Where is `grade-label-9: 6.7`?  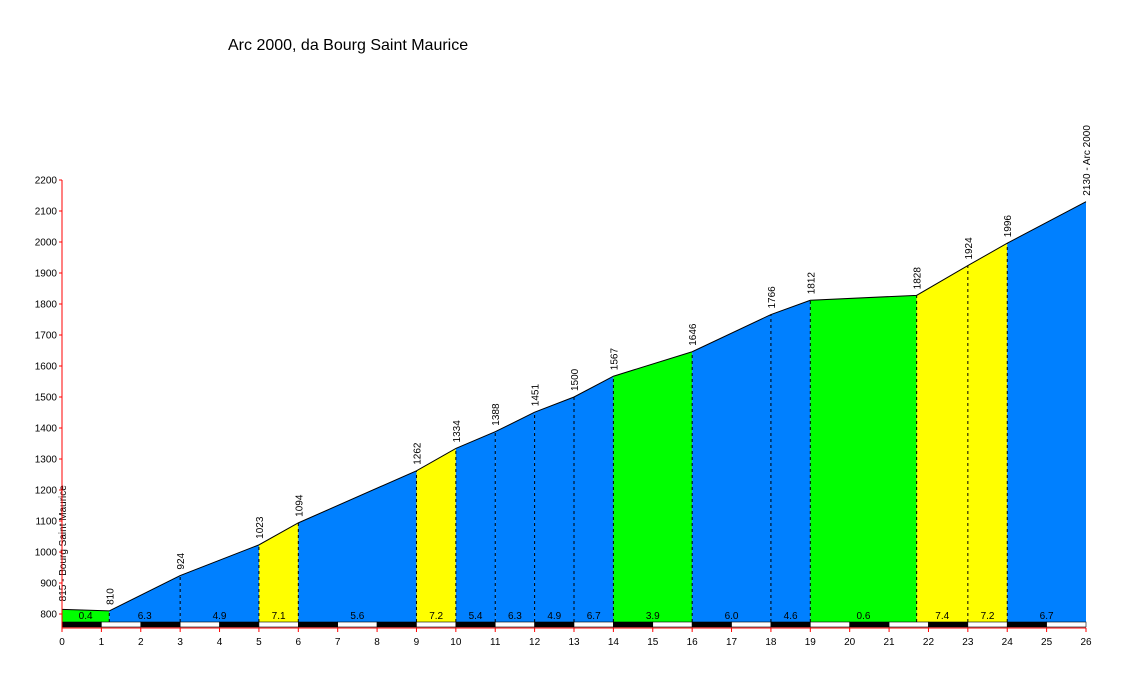
grade-label-9: 6.7 is located at coordinates (594, 616).